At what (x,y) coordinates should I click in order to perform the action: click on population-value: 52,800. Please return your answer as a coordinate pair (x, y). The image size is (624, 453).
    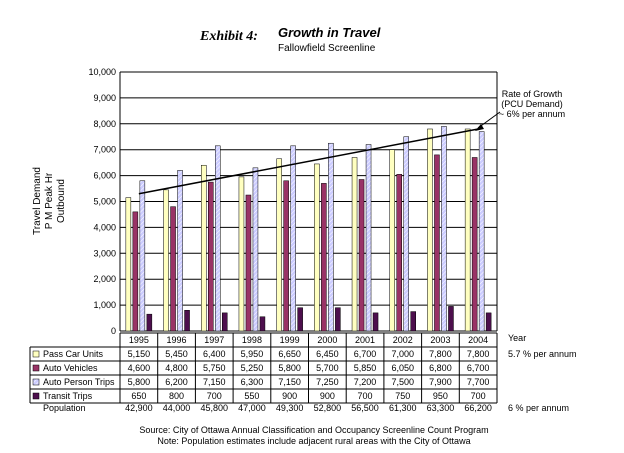
    Looking at the image, I should click on (328, 408).